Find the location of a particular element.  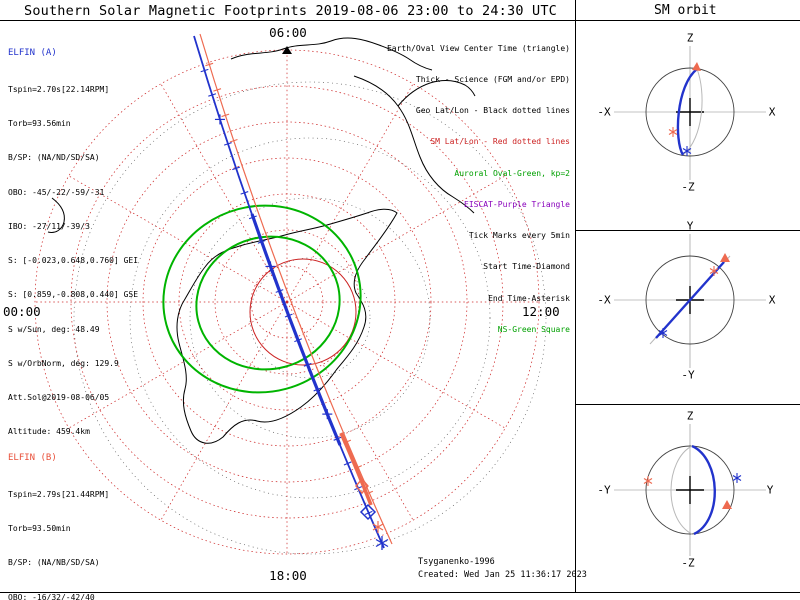

elfin-b-line: B/SP: (NA/NB/SD/SA) is located at coordinates (54, 563).